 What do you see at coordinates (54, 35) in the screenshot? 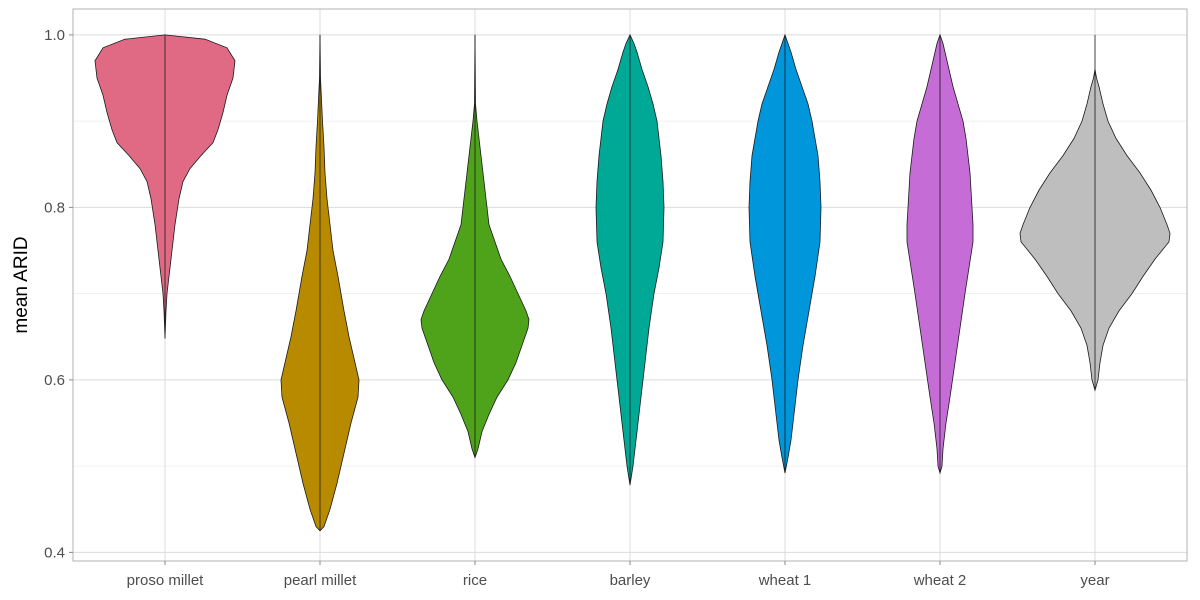
I see `y-tick-label: 1.0` at bounding box center [54, 35].